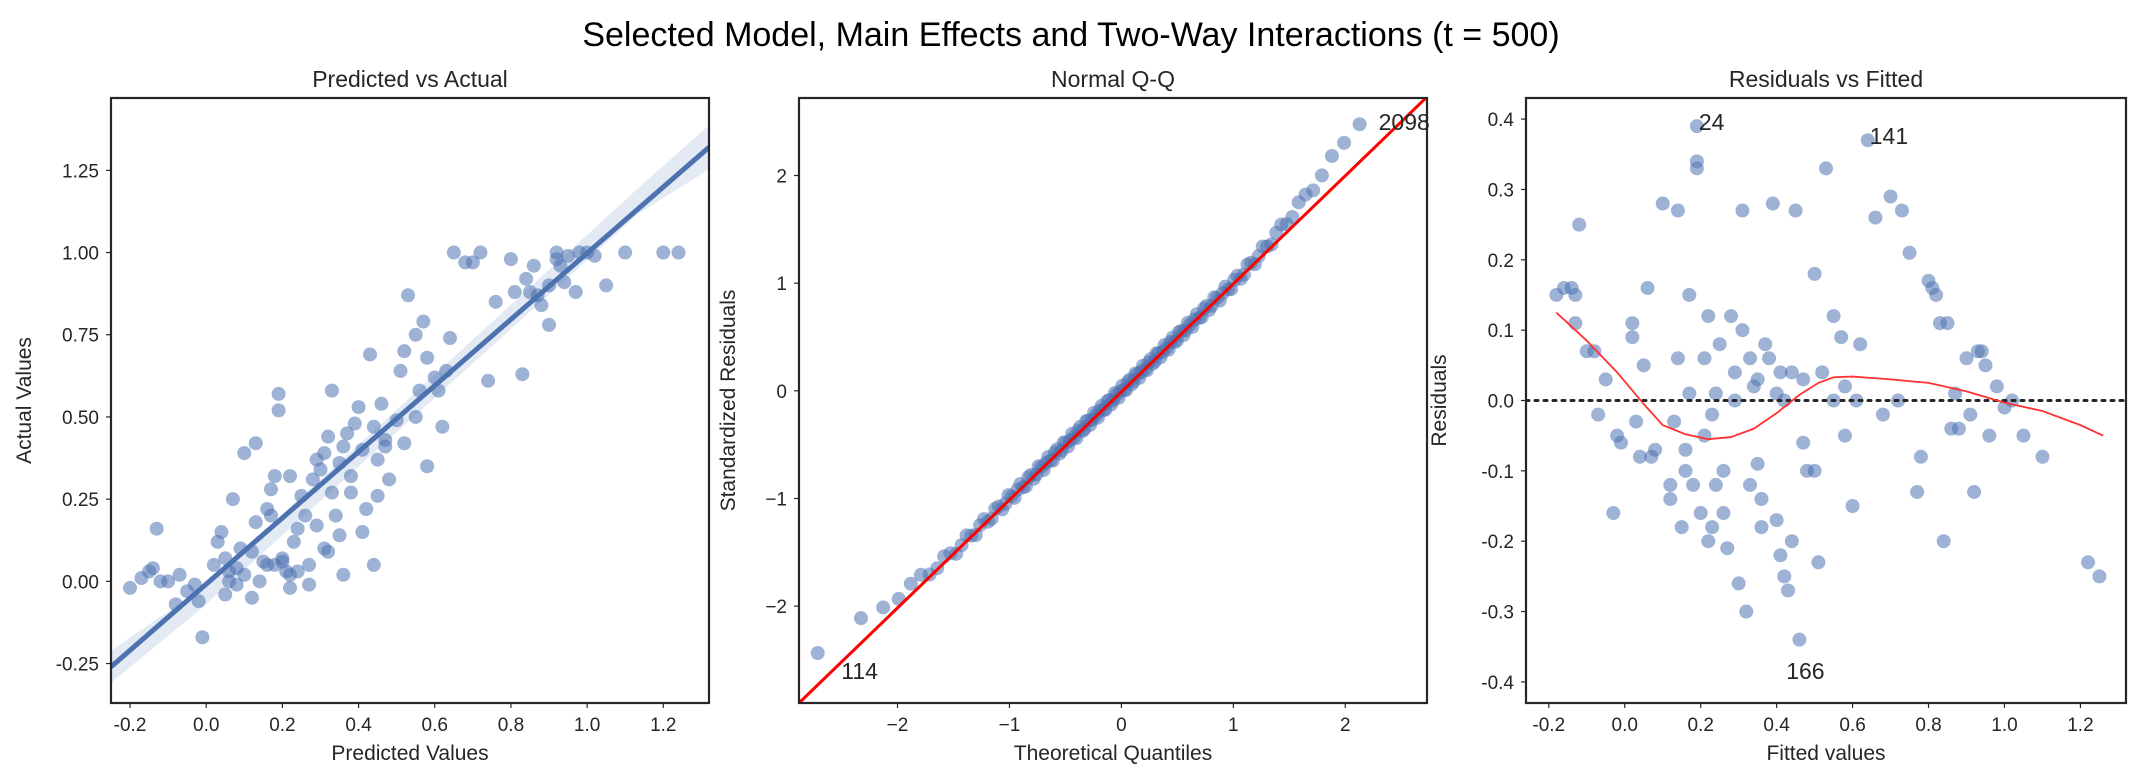  Describe the element at coordinates (1010, 725) in the screenshot. I see `x-tick-label: −1` at that location.